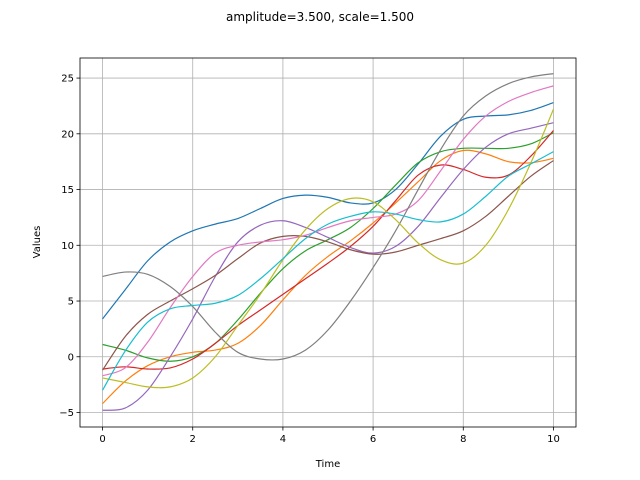  Describe the element at coordinates (193, 439) in the screenshot. I see `x-tick-label: 2` at that location.